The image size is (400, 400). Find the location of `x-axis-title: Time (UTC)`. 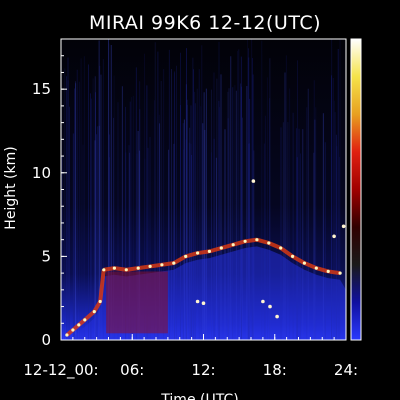

x-axis-title: Time (UTC) is located at coordinates (199, 396).